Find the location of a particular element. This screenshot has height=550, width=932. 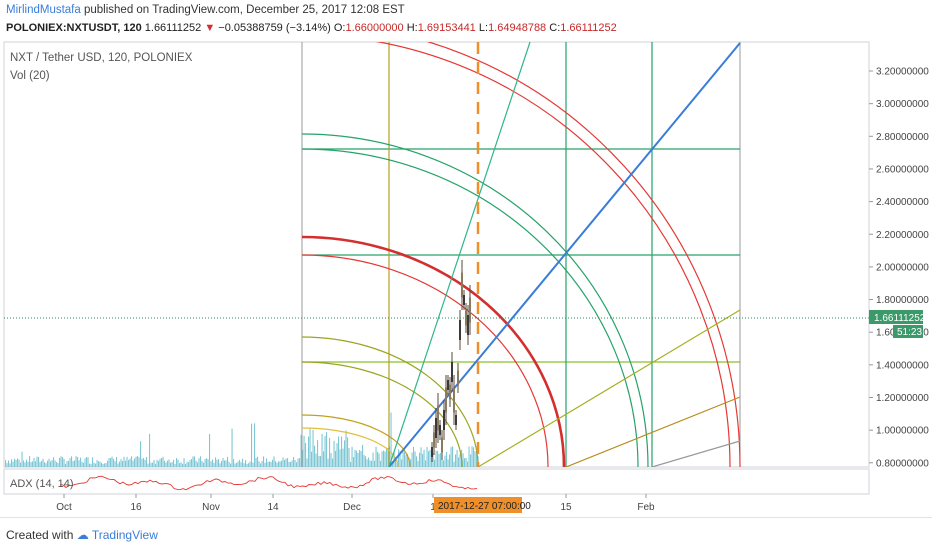

created-with-text: Created with is located at coordinates (40, 535).